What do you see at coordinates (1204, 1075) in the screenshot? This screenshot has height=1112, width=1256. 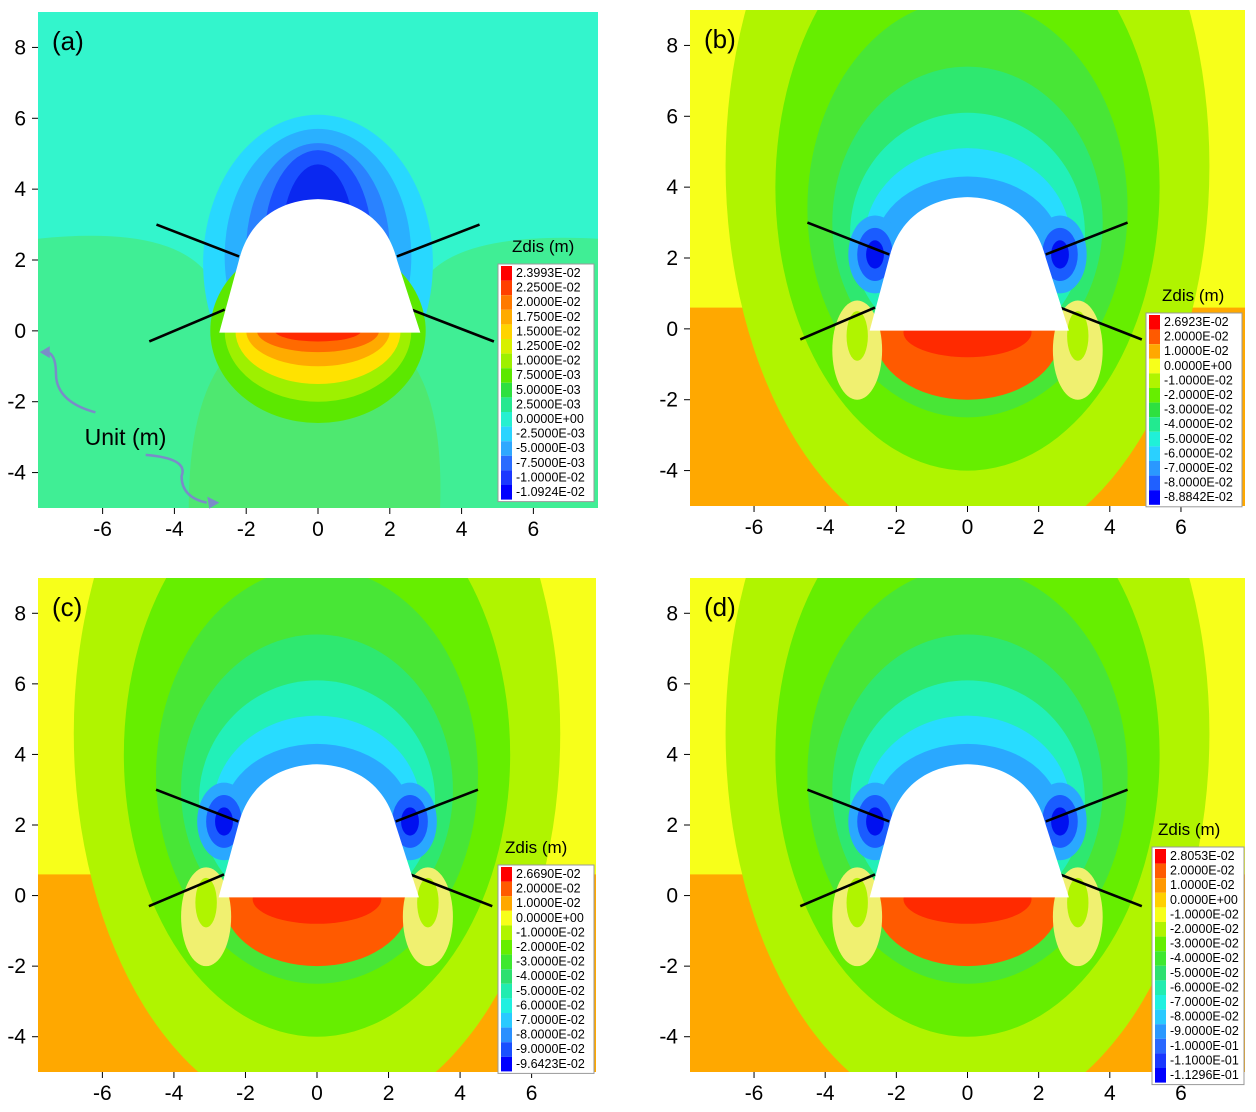 I see `legend-entry: -1.1296E-01` at bounding box center [1204, 1075].